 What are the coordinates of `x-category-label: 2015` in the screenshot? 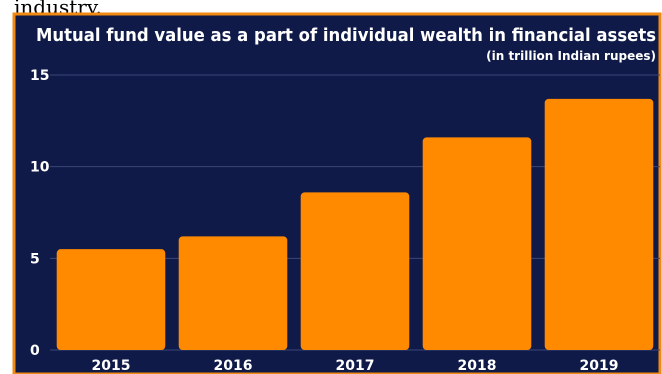 It's located at (111, 366).